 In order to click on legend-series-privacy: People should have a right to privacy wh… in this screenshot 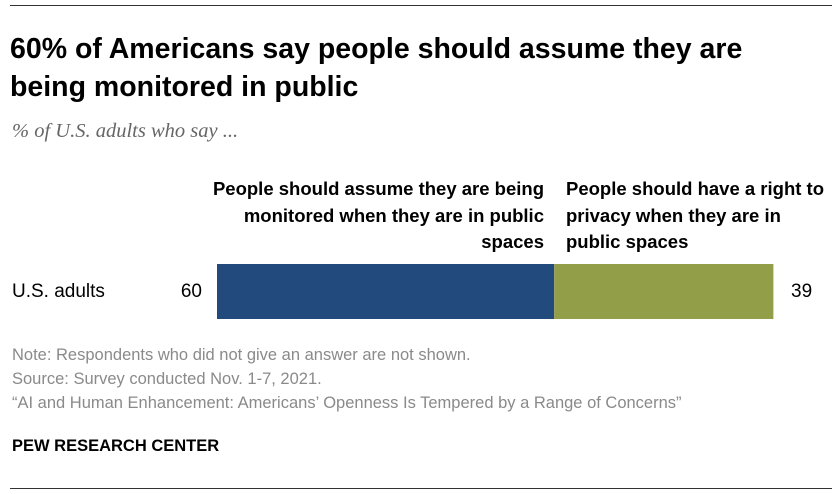, I will do `click(695, 215)`.